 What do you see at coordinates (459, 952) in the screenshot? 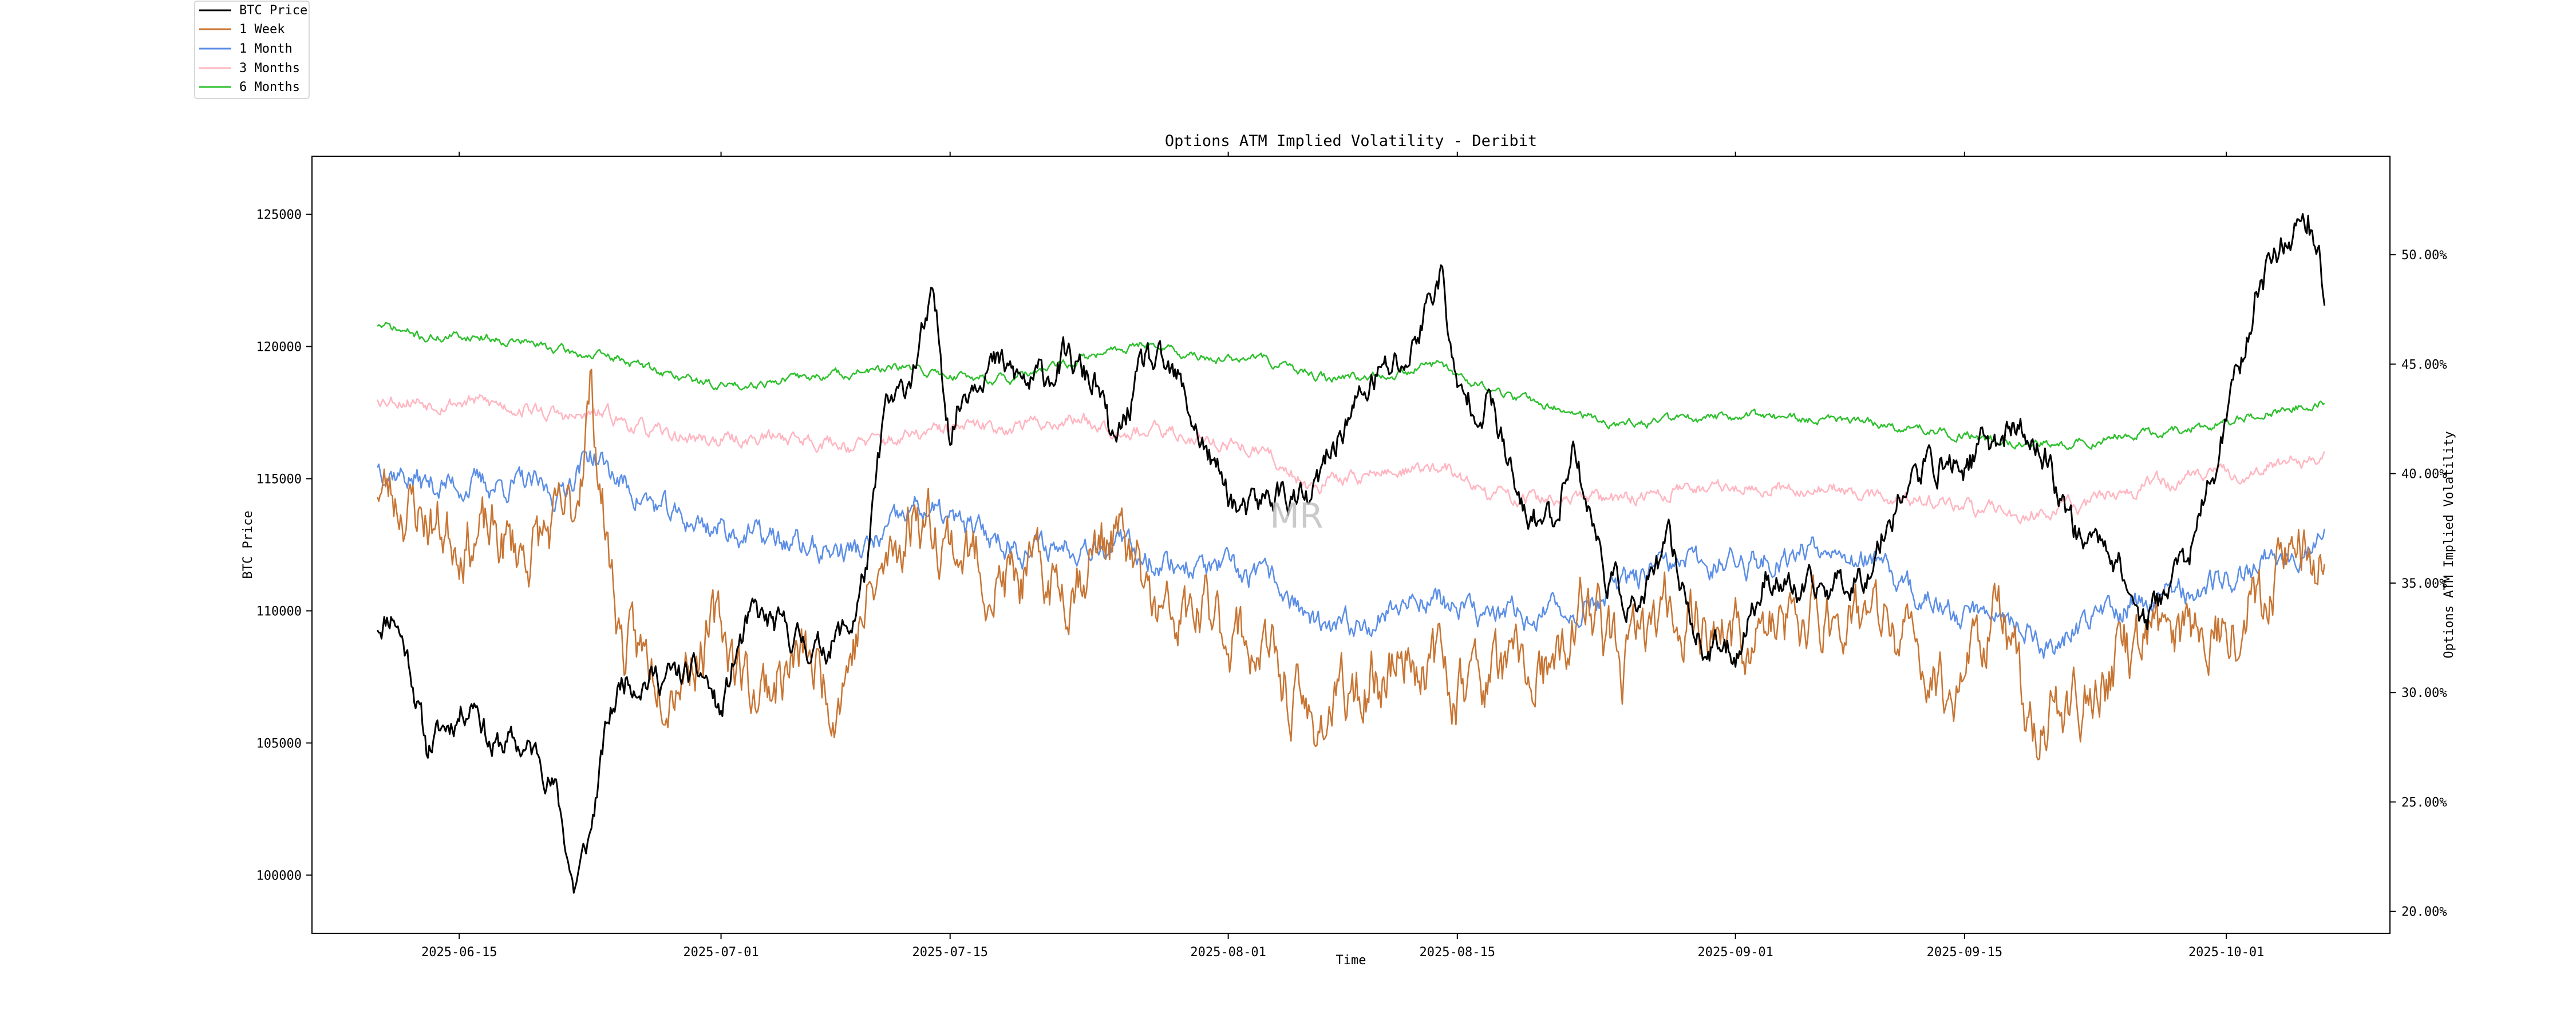
I see `x-tick-label: 2025-06-15` at bounding box center [459, 952].